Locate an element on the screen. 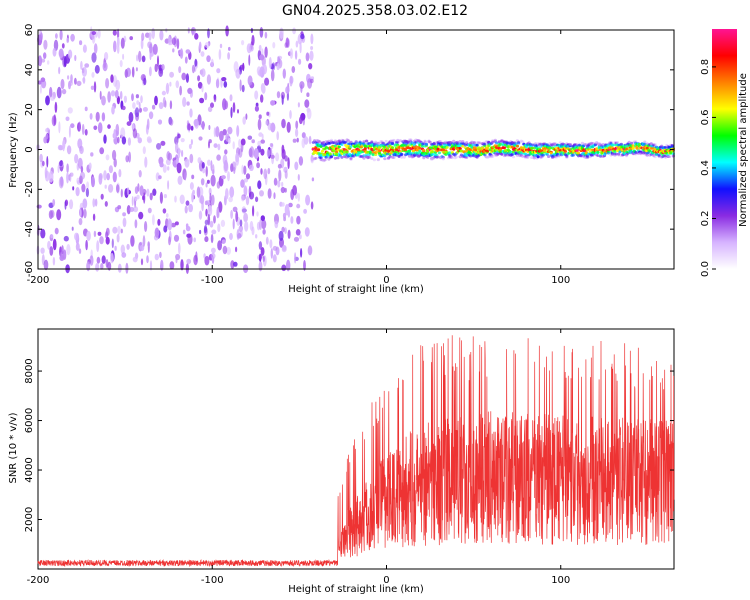 This screenshot has height=600, width=750. colorbar-label: Normalized spectral amplitude is located at coordinates (743, 150).